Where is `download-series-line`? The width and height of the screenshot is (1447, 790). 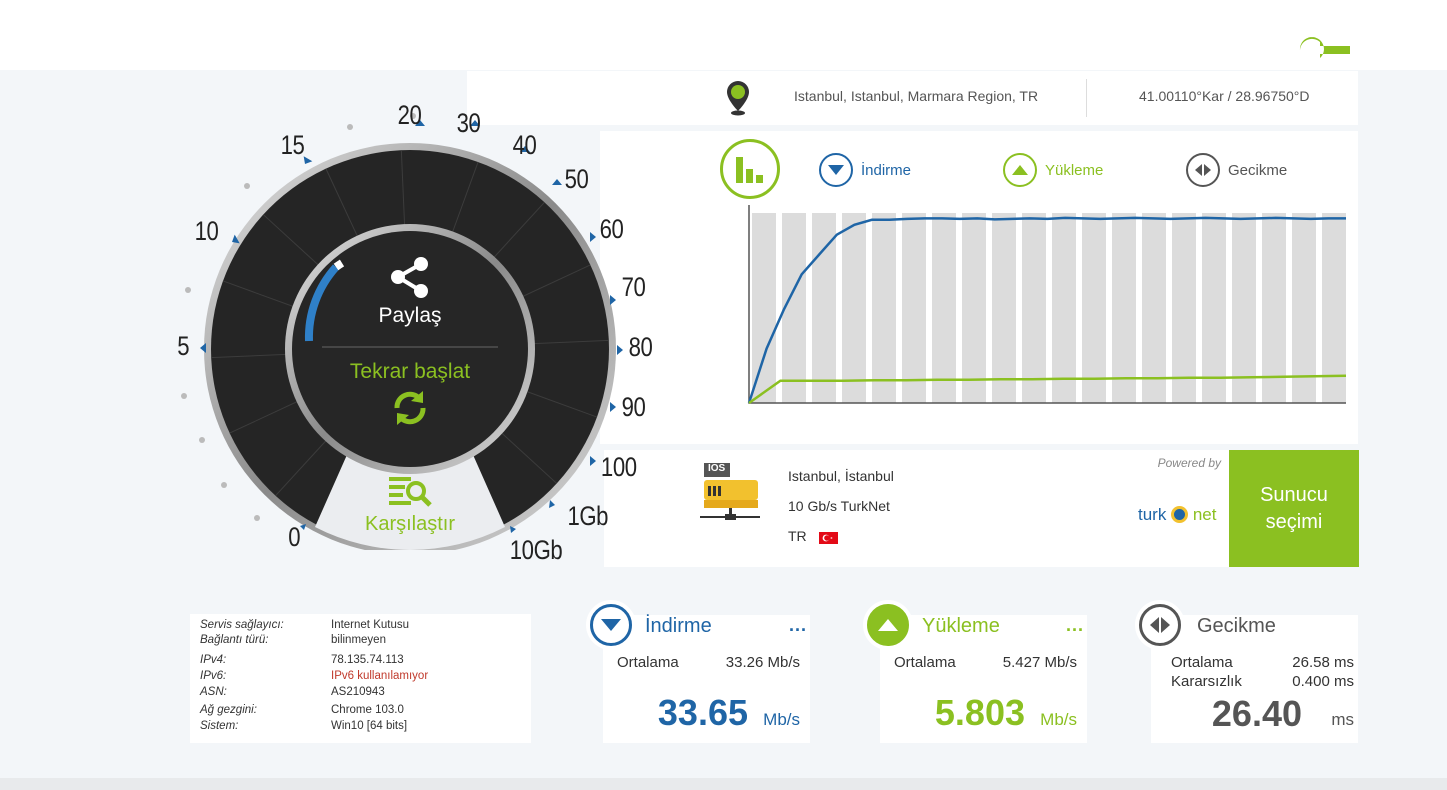 download-series-line is located at coordinates (1046, 310).